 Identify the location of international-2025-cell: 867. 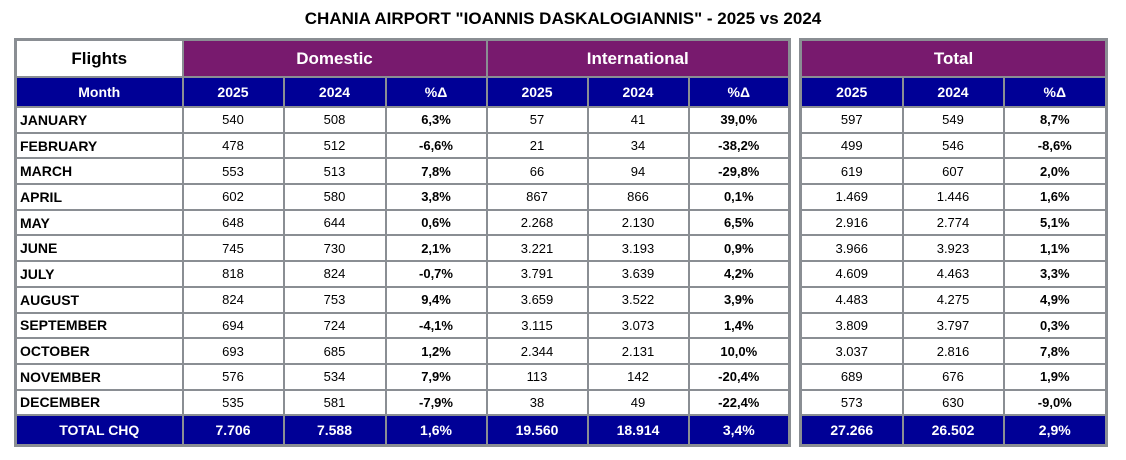
(537, 197).